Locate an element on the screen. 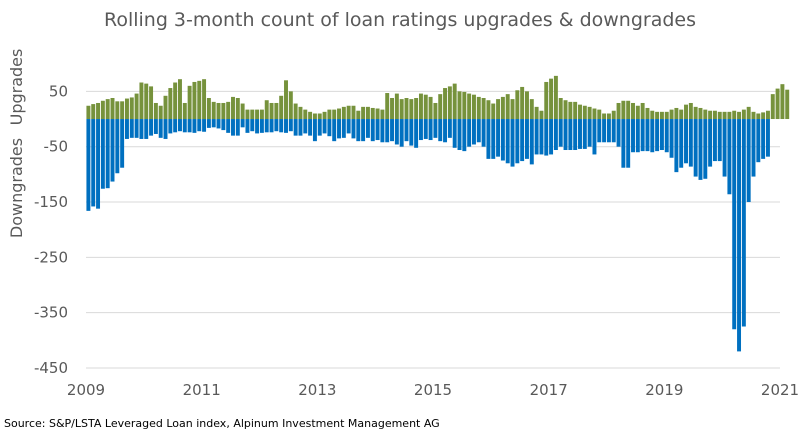  y-tick-label: -250 is located at coordinates (51, 257).